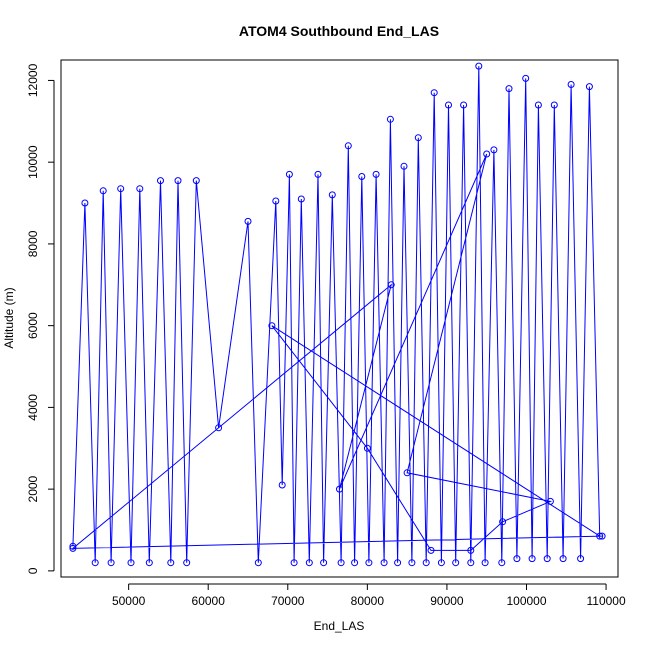 This screenshot has height=650, width=650. Describe the element at coordinates (526, 601) in the screenshot. I see `x-tick-label: 100000` at that location.